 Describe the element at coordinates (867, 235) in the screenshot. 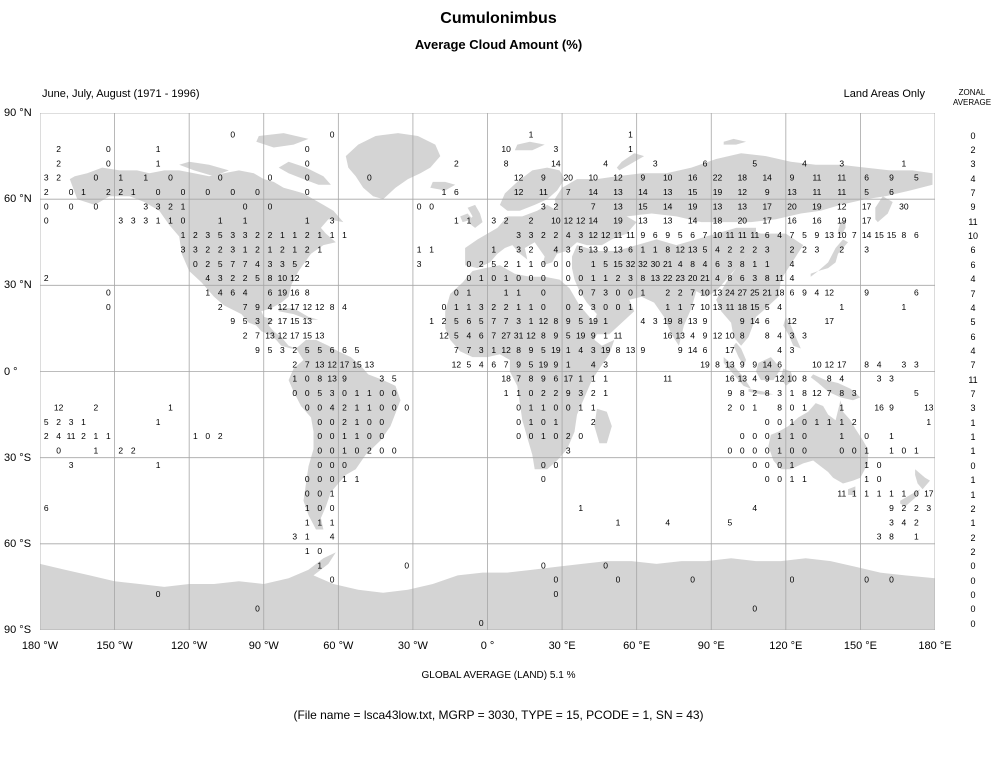

I see `map-value: 14` at that location.